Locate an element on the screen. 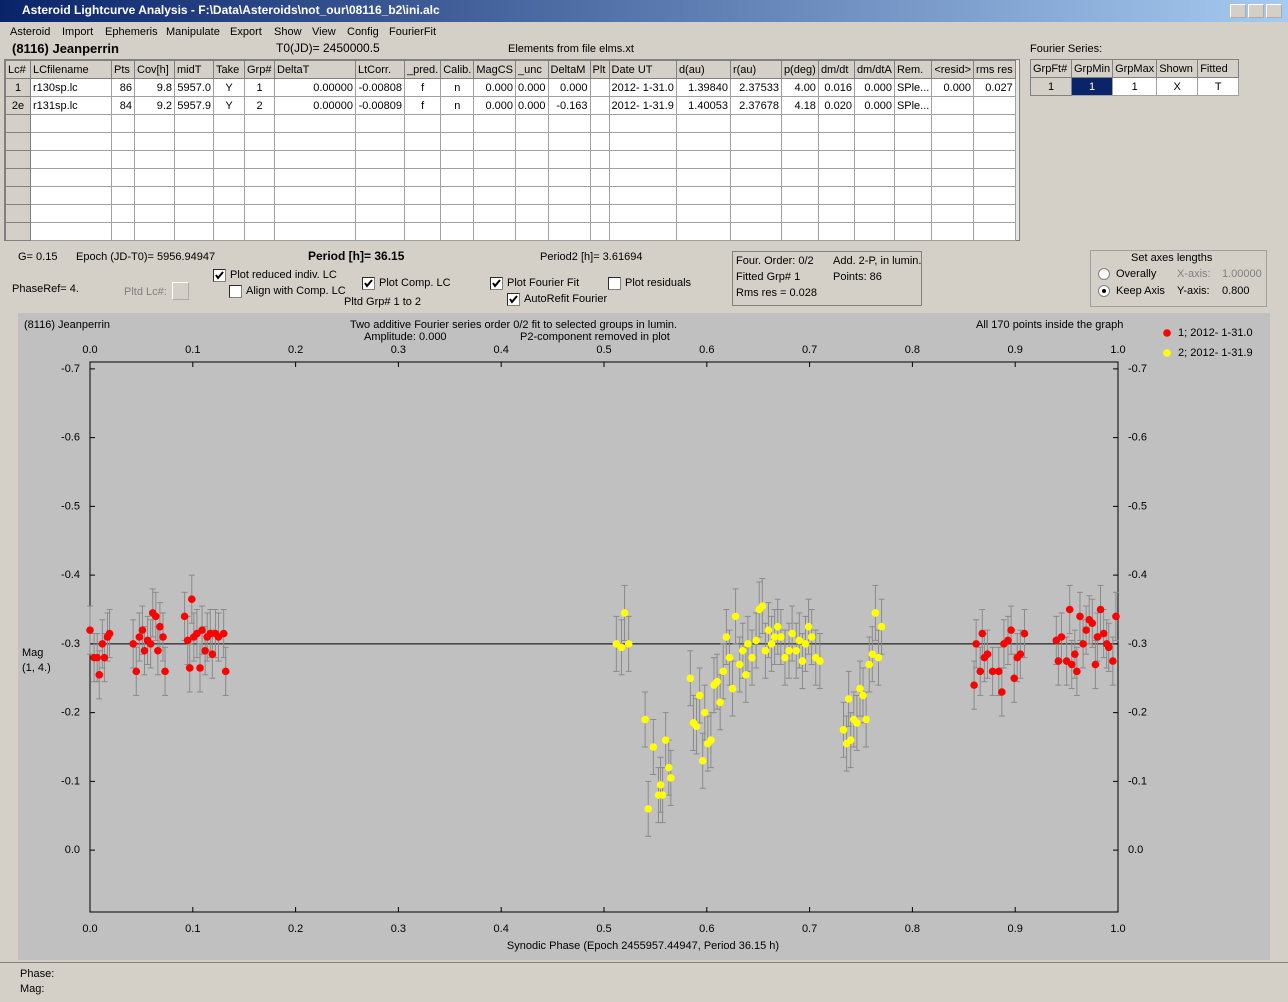 This screenshot has width=1288, height=1002. table-cell: 0.027 is located at coordinates (994, 87).